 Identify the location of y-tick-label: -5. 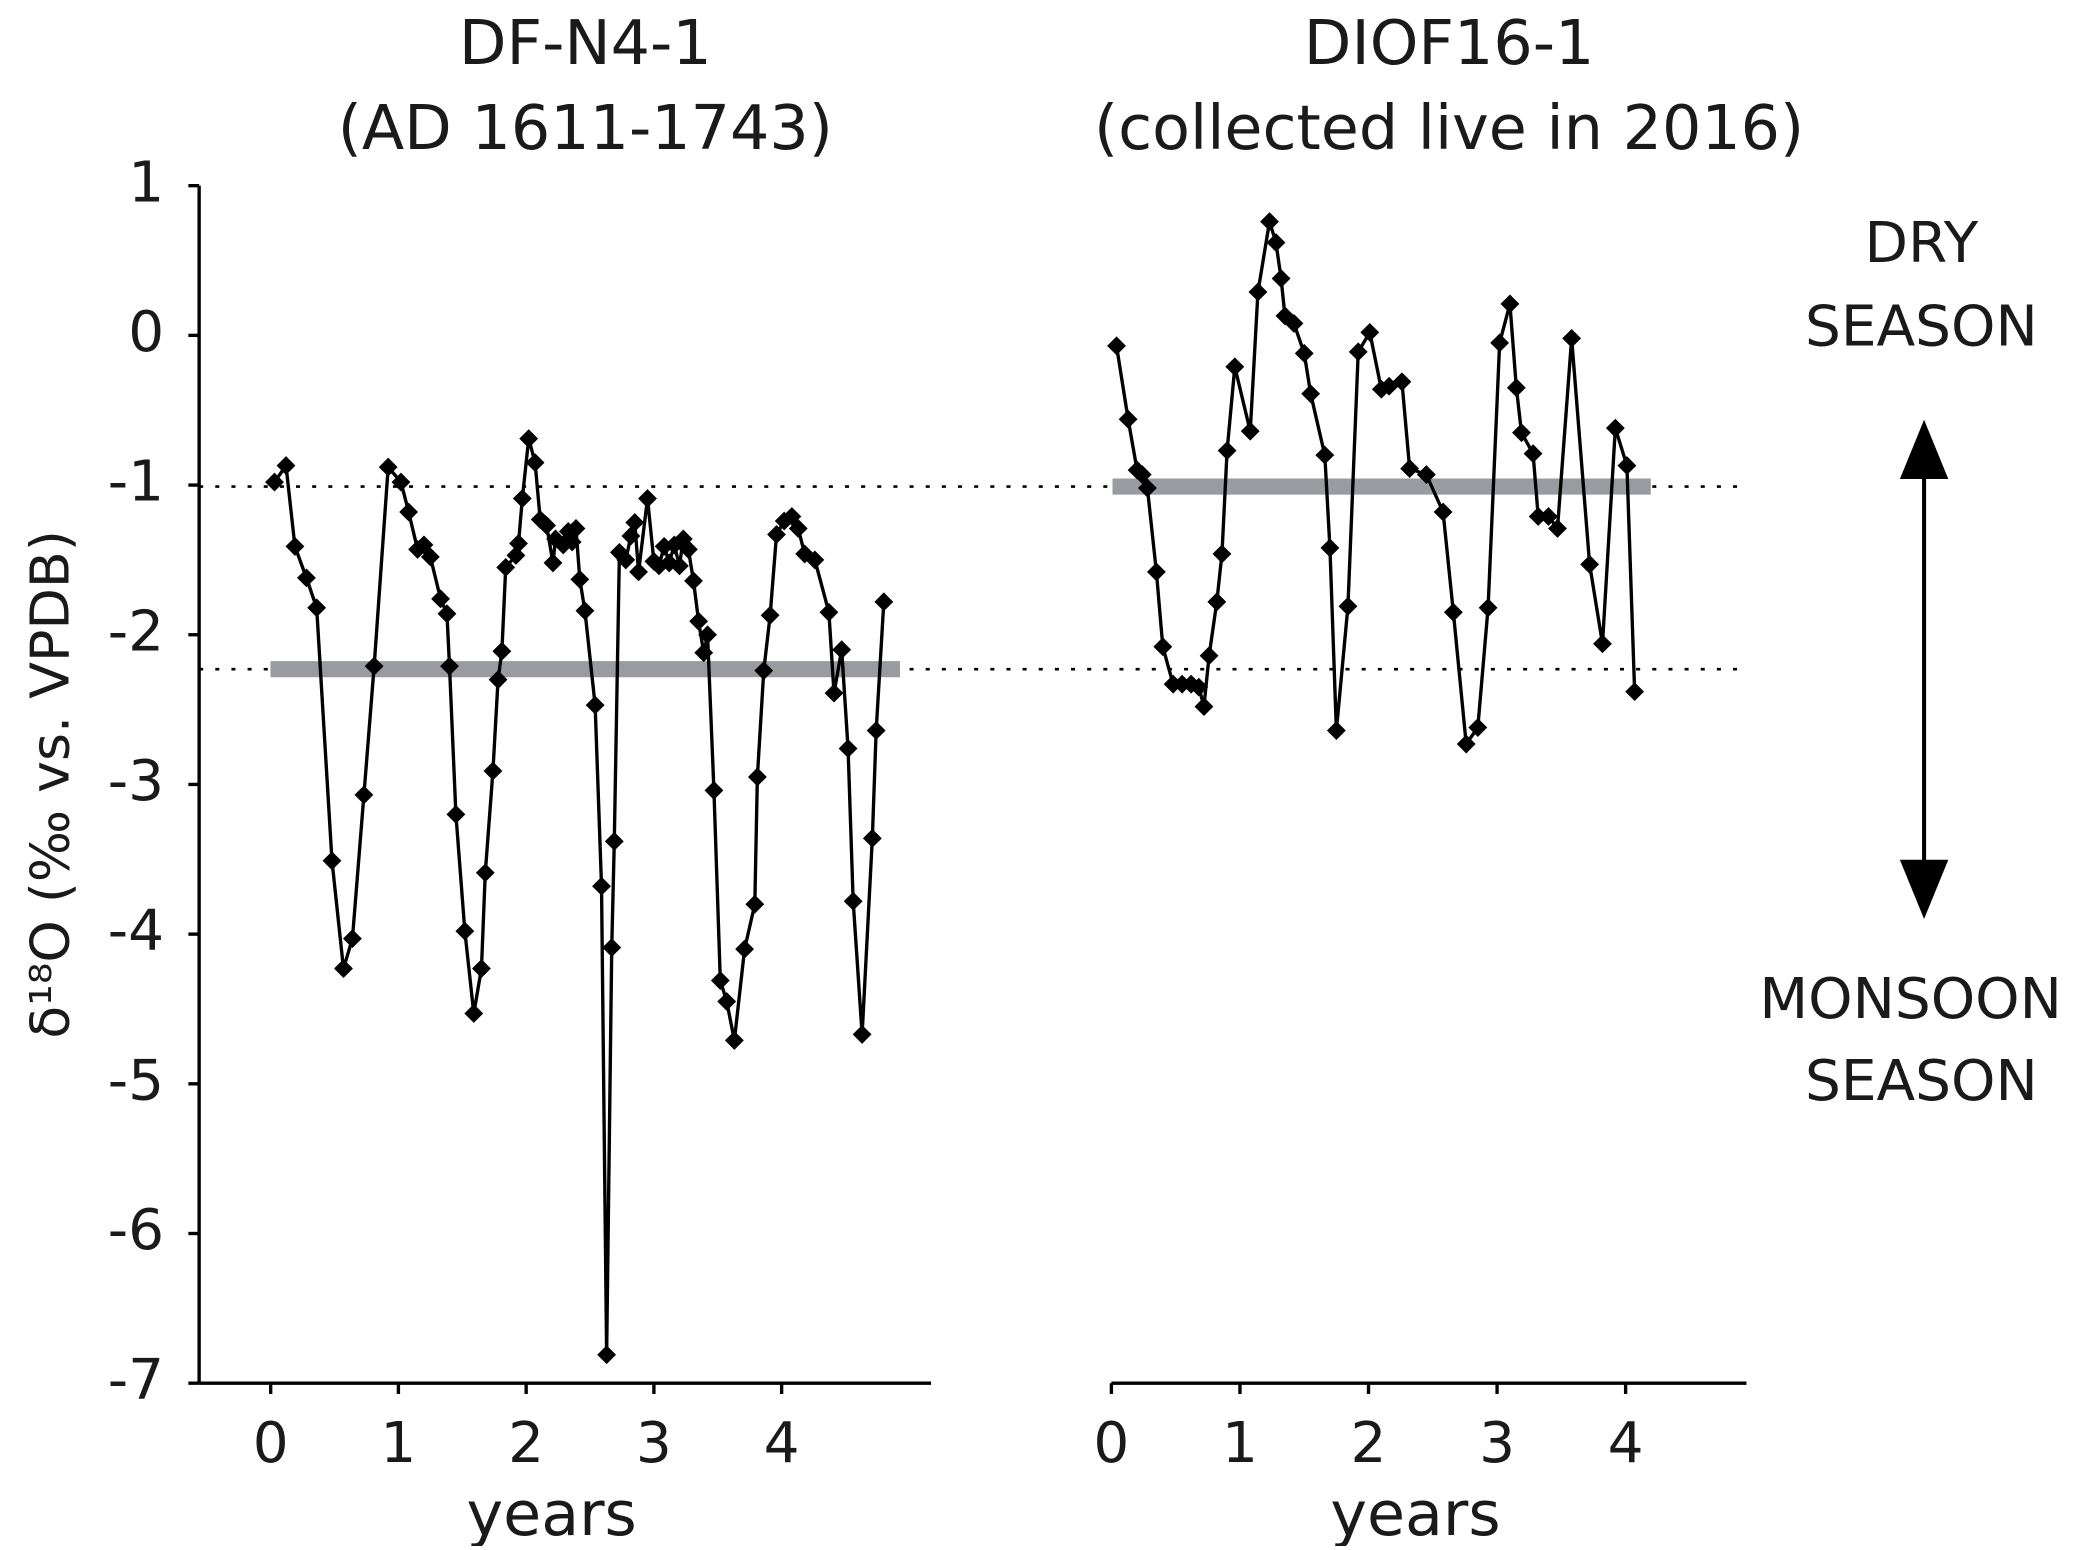
(136, 1080).